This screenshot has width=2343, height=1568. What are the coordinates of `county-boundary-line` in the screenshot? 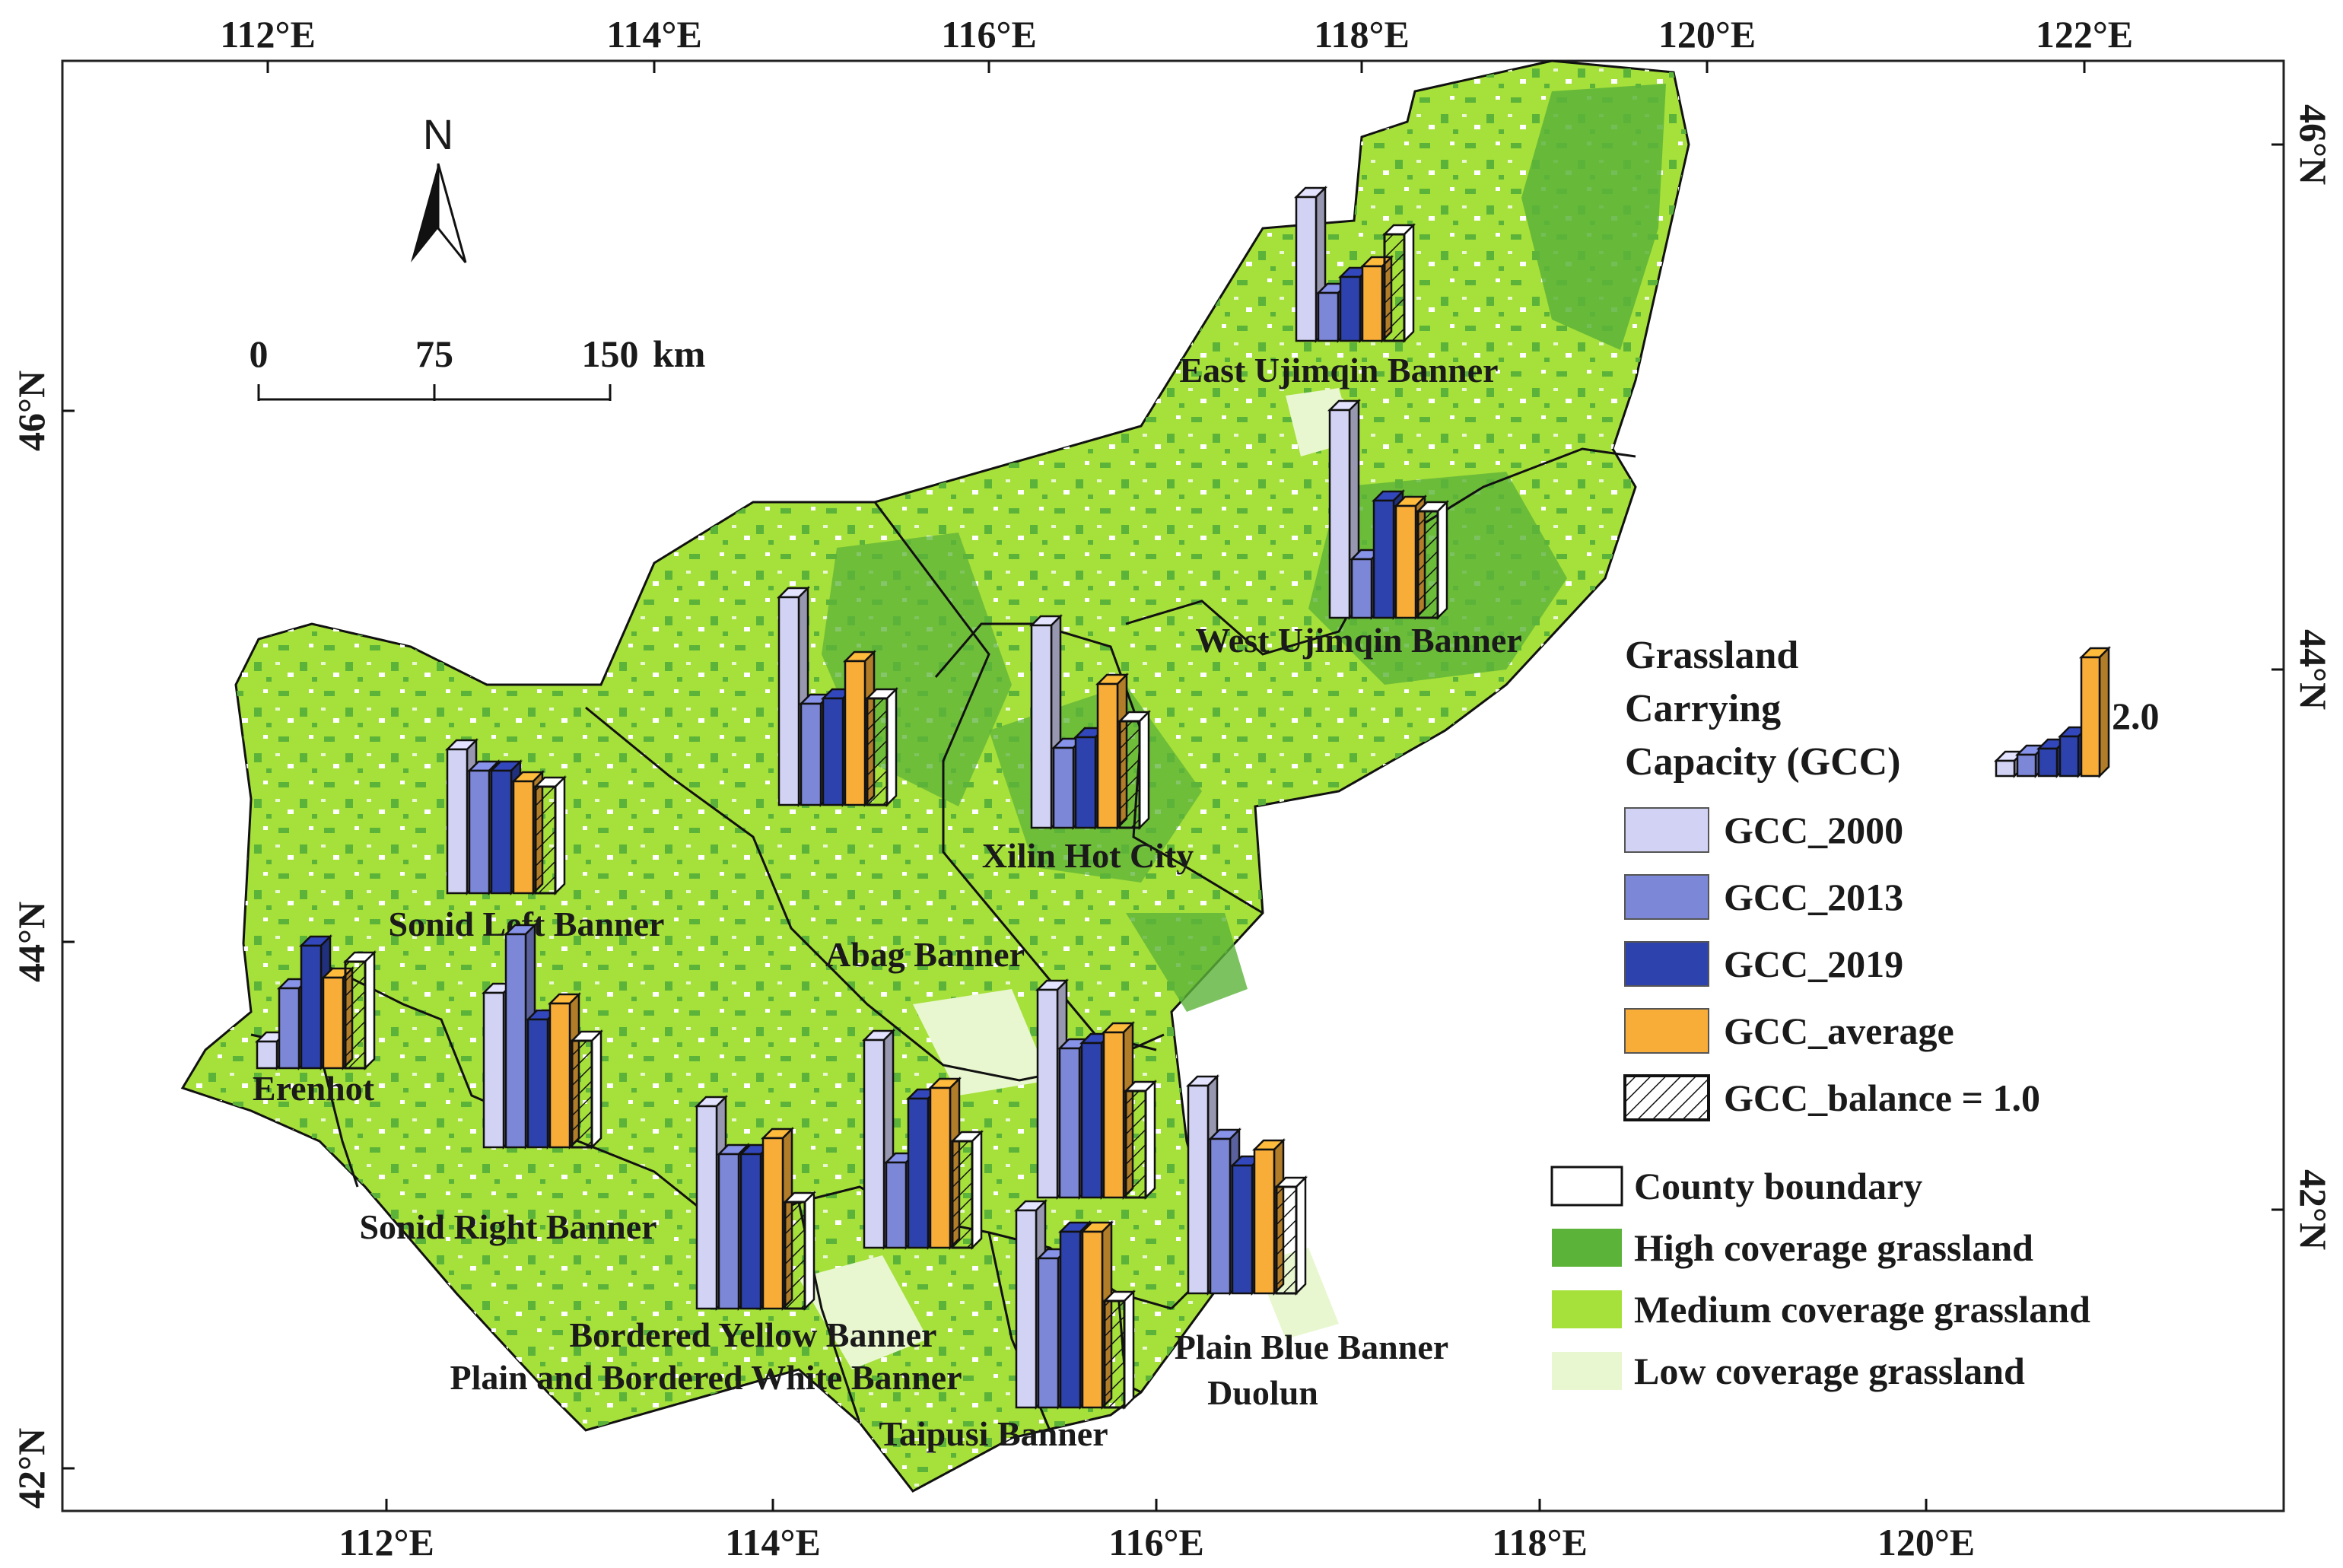 It's located at (521, 1095).